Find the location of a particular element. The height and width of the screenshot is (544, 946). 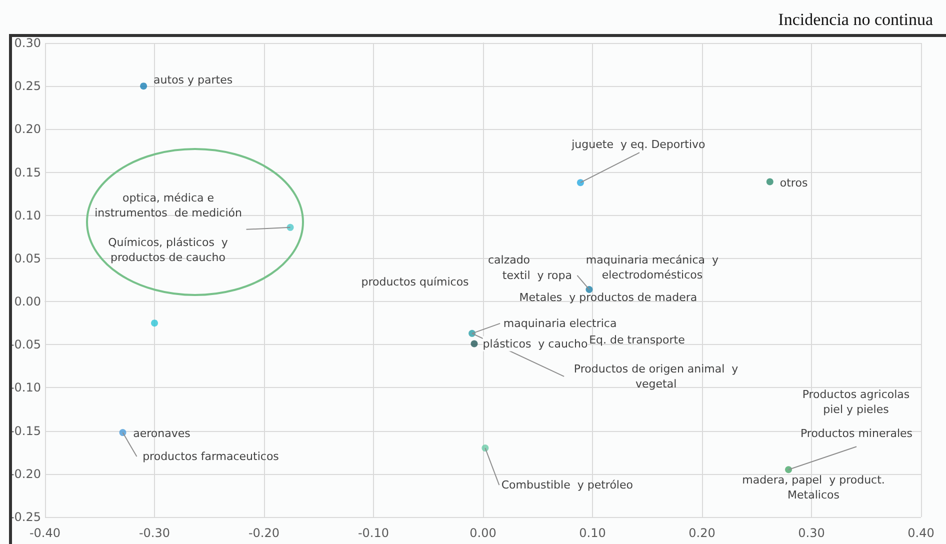

annotation: juguete y eq. Deportivo is located at coordinates (638, 145).